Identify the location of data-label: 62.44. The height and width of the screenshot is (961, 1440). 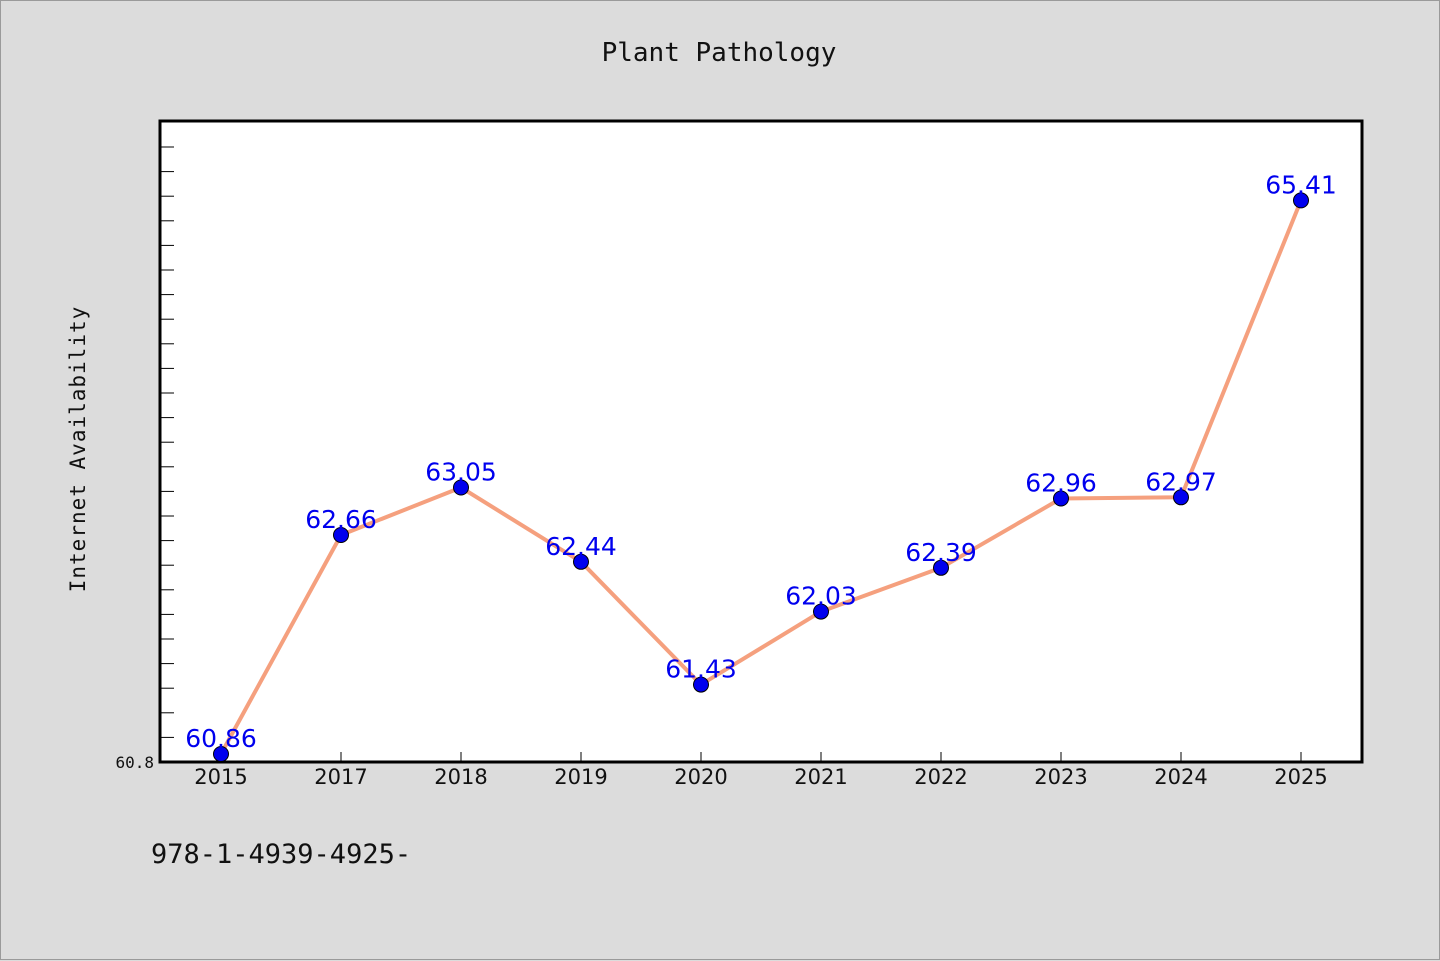
(581, 546).